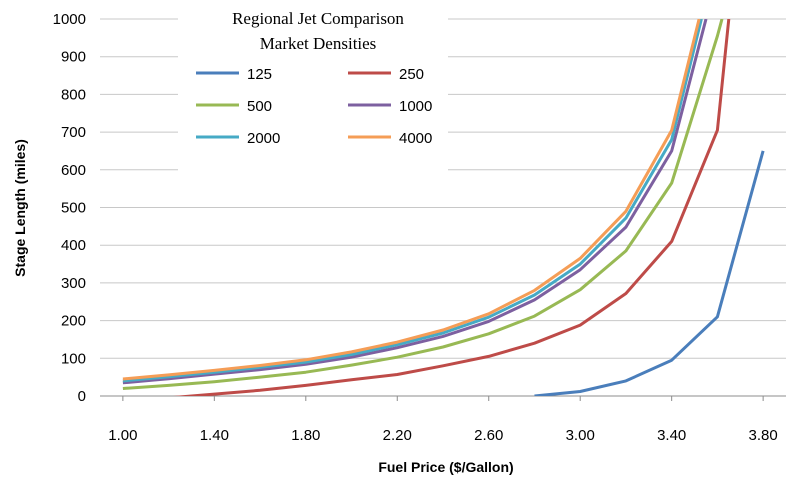  I want to click on y-tick-labels: 0 100 200 300 400 500 600 700 800 900 1000, so click(69, 208).